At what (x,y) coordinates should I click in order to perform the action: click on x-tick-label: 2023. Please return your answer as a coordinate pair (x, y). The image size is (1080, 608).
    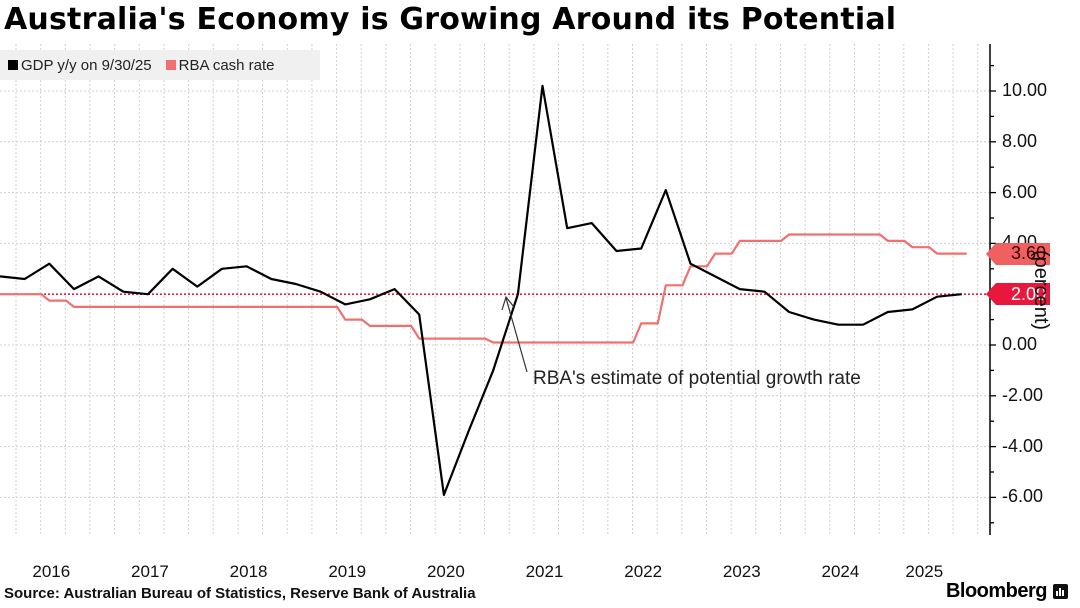
    Looking at the image, I should click on (741, 571).